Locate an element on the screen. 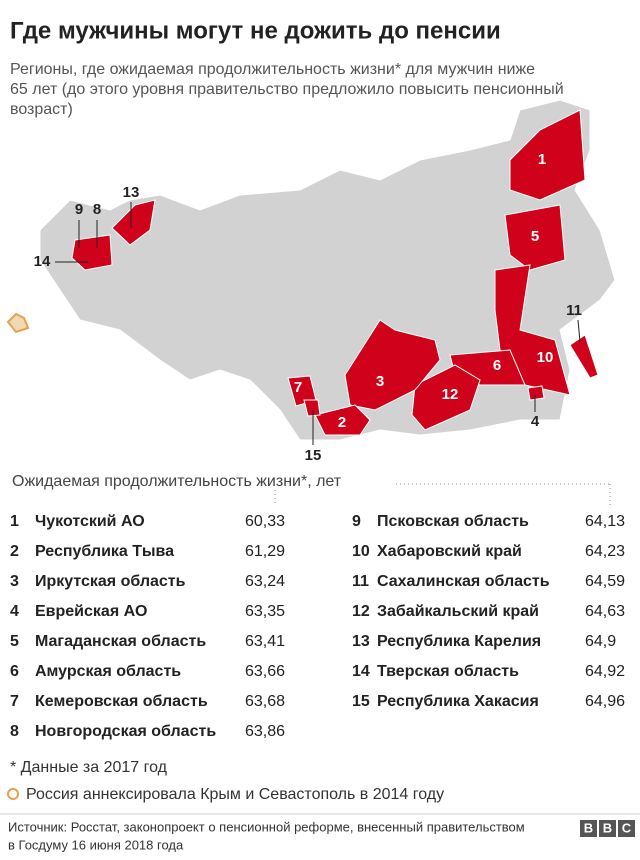  region-label: 10 is located at coordinates (545, 357).